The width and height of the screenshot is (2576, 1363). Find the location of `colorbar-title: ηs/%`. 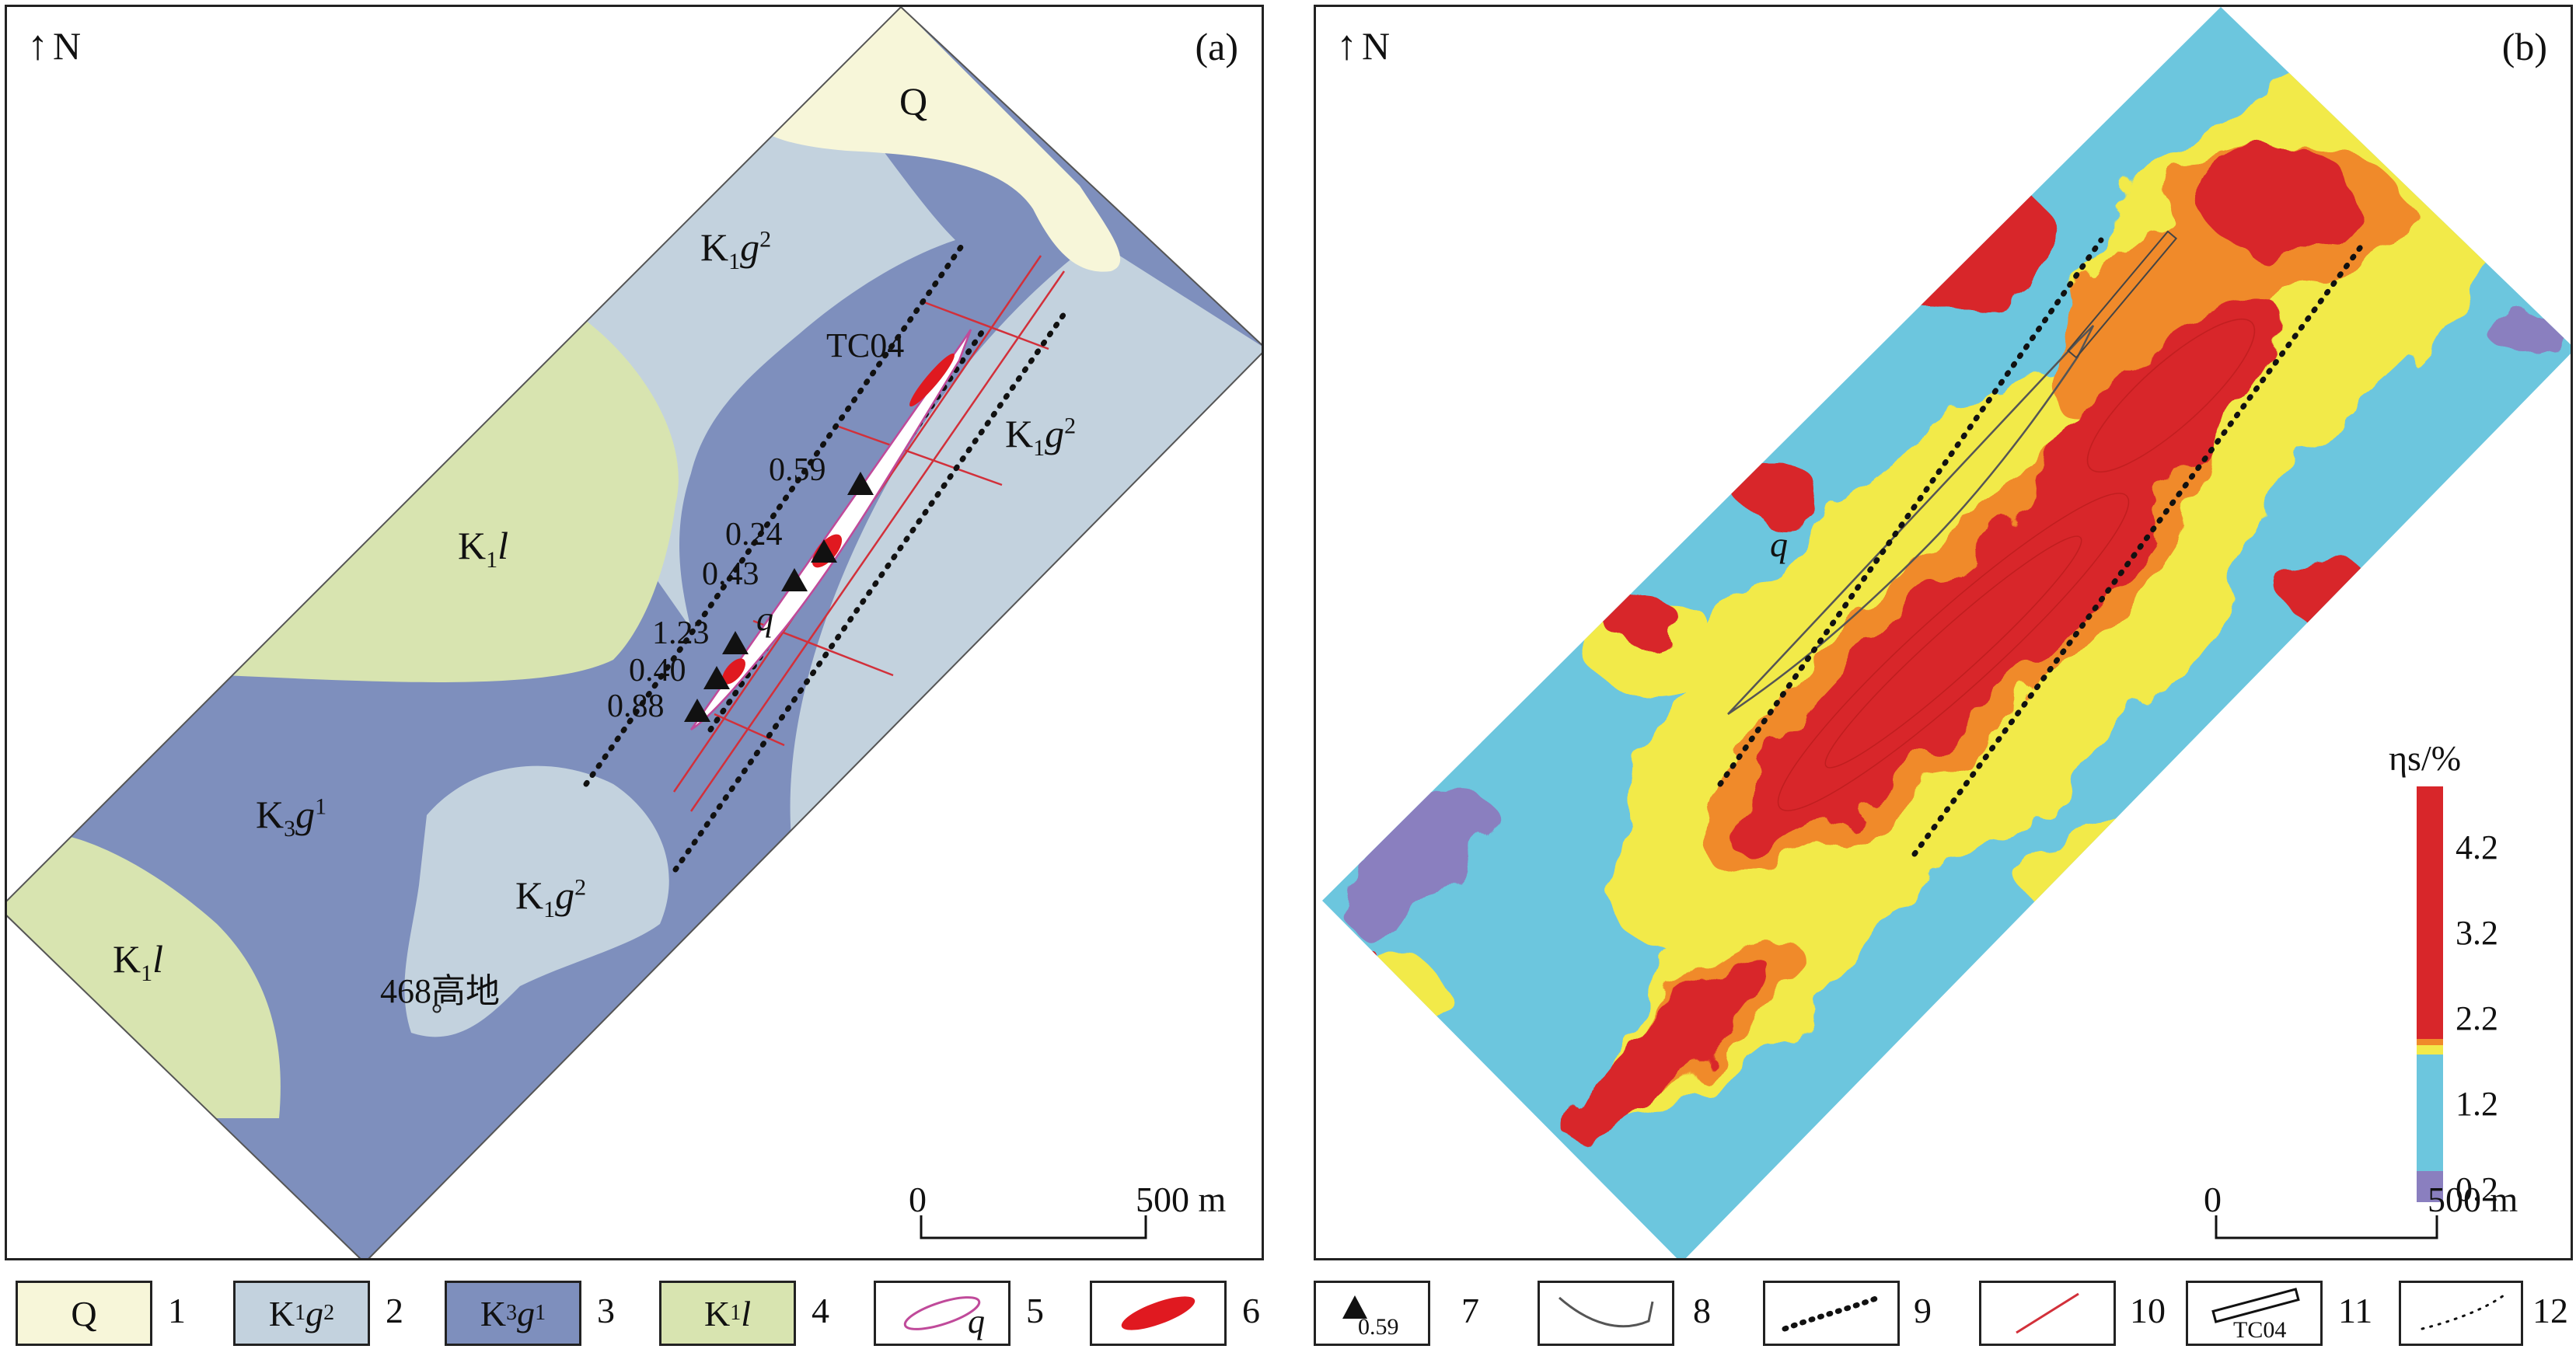

colorbar-title: ηs/% is located at coordinates (2426, 758).